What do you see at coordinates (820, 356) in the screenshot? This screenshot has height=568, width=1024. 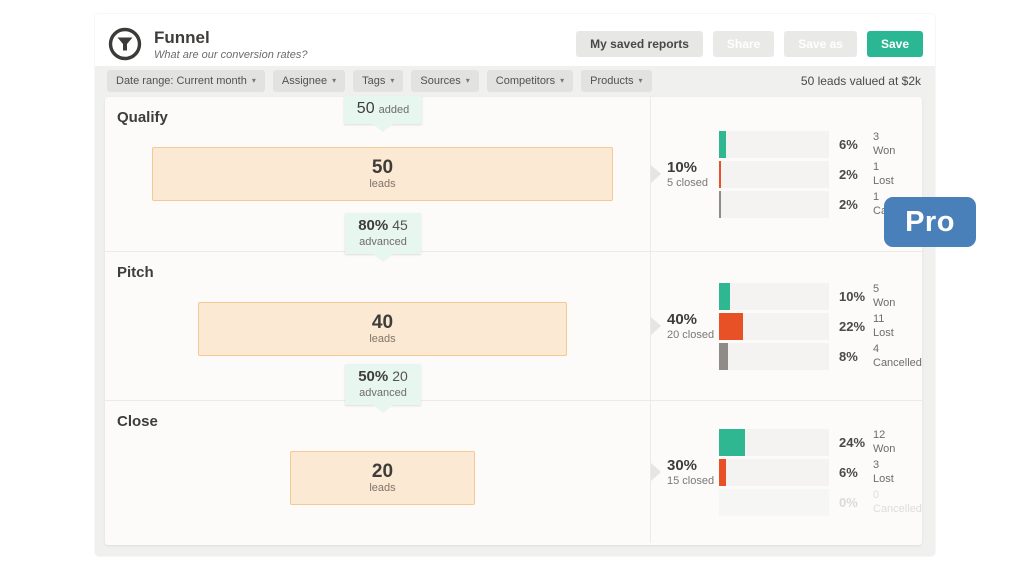 I see `outcome-row-cancelled: 8% 4 Cancelled` at bounding box center [820, 356].